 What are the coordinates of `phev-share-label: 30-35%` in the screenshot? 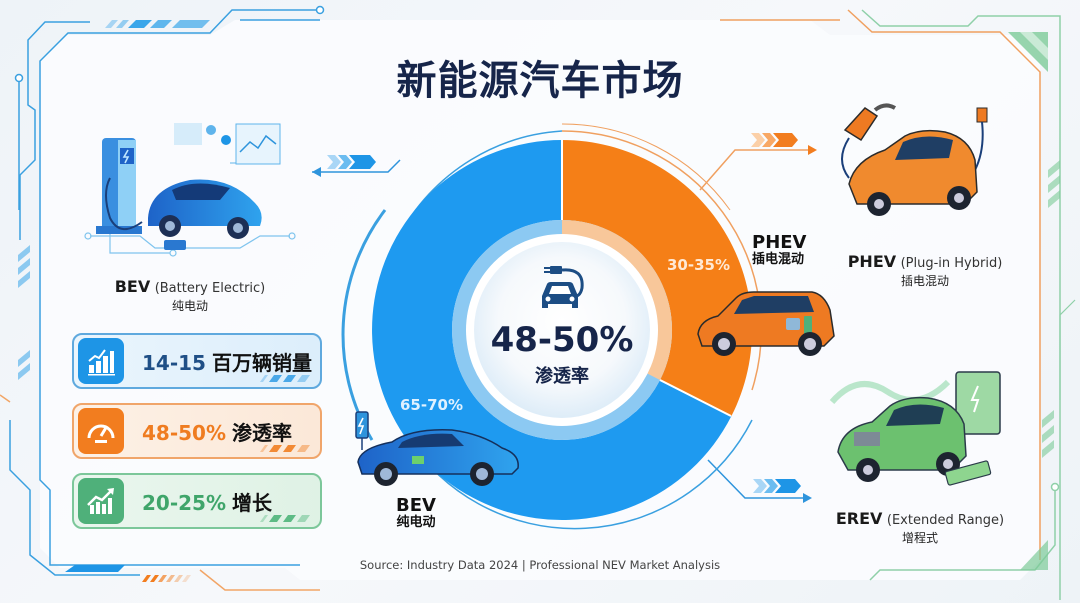 It's located at (699, 265).